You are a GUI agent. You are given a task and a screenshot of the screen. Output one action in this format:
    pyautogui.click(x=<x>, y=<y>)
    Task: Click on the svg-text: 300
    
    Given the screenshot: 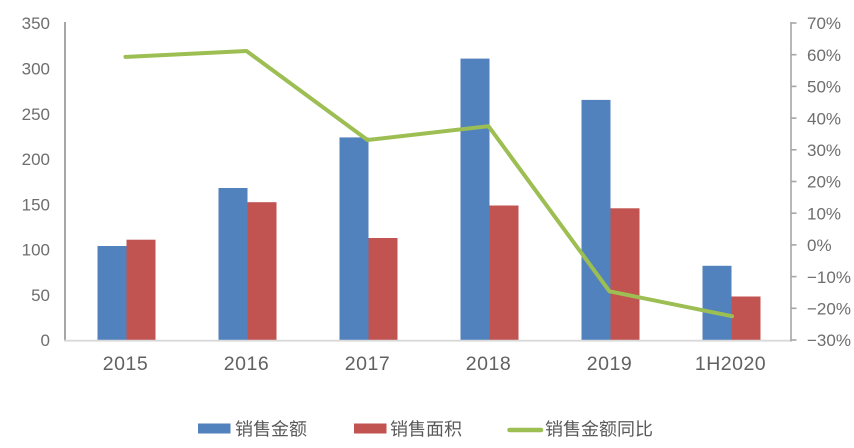 What is the action you would take?
    pyautogui.click(x=36, y=69)
    